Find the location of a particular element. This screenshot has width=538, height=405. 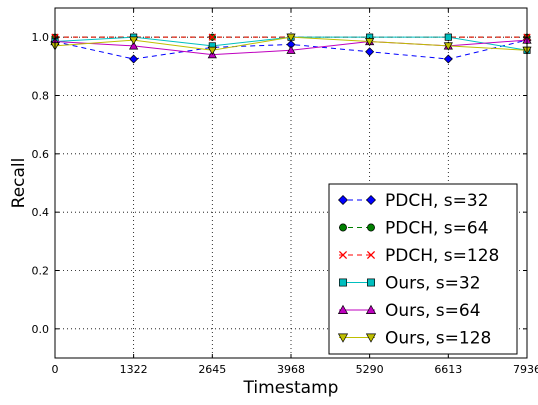

legend-item: PDCH, s=128 is located at coordinates (418, 256).